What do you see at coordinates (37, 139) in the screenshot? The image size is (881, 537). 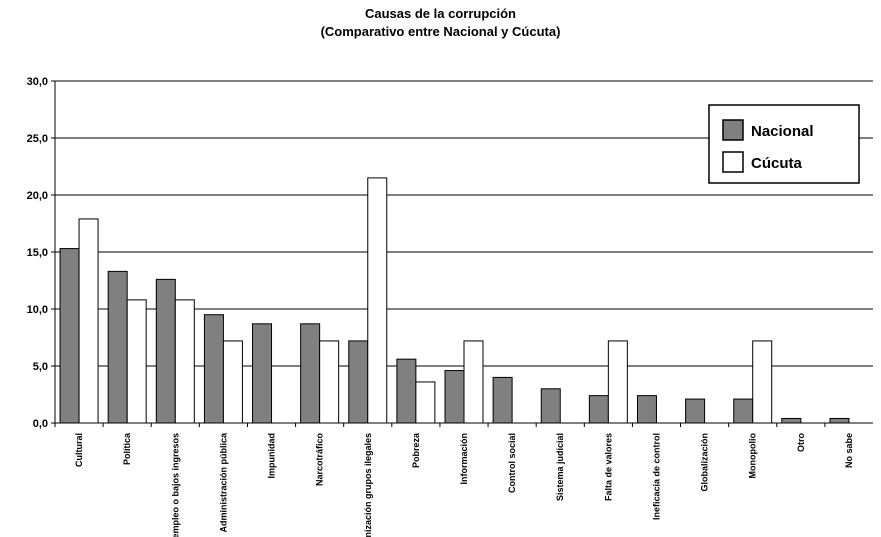 I see `y-tick-label: 25,0` at bounding box center [37, 139].